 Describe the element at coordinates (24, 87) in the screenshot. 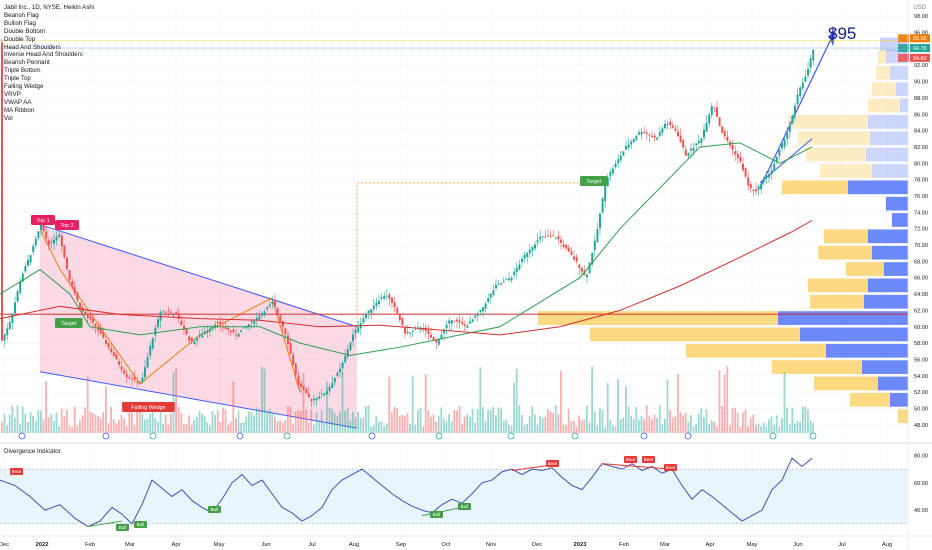

I see `indicator-item: Falling Wedge` at that location.